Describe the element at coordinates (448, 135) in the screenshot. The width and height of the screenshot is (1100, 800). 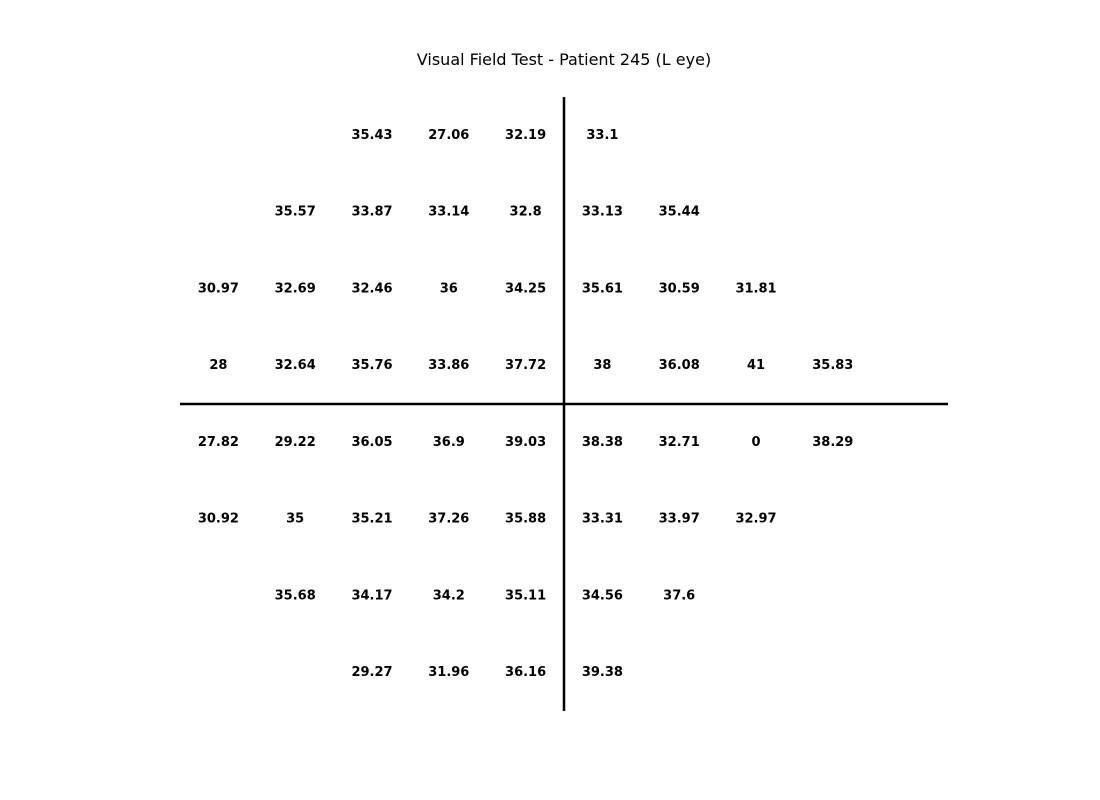
I see `threshold-value: 27.06` at that location.